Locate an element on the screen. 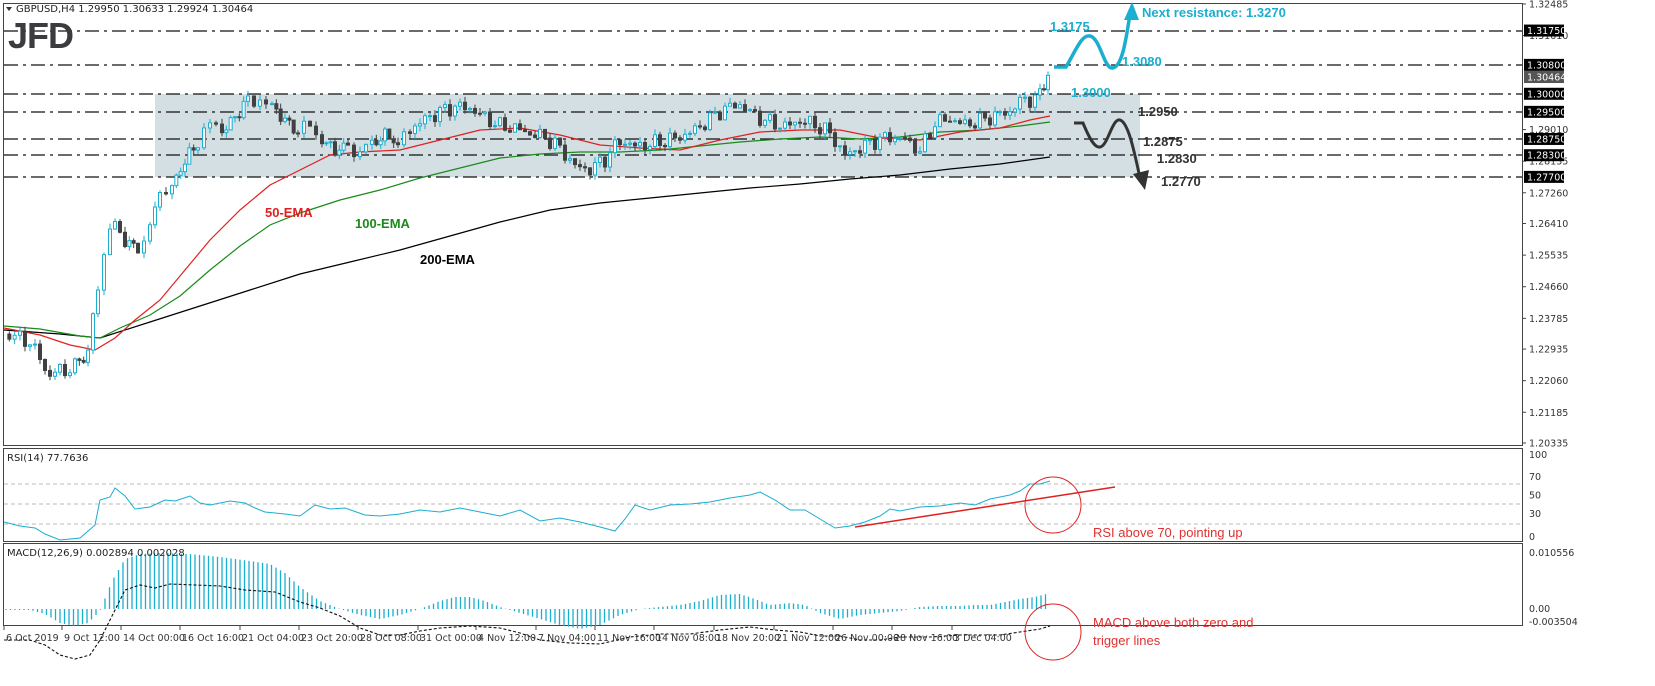  time-tick: 26 Nov 00:00 is located at coordinates (867, 638).